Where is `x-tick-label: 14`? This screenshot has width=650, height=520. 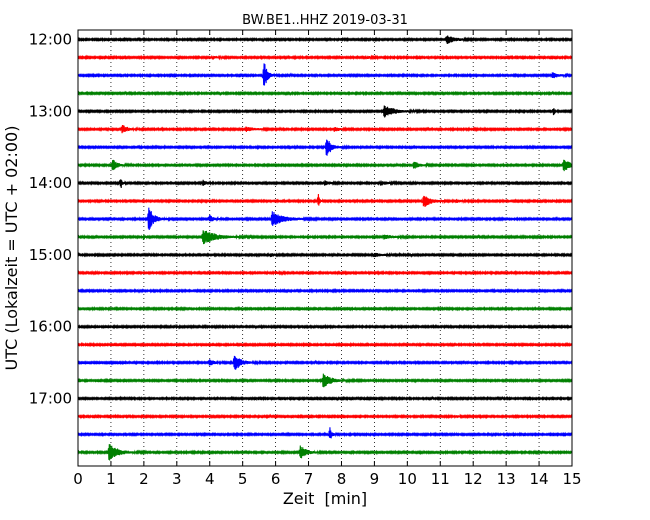
x-tick-label: 14 is located at coordinates (539, 479).